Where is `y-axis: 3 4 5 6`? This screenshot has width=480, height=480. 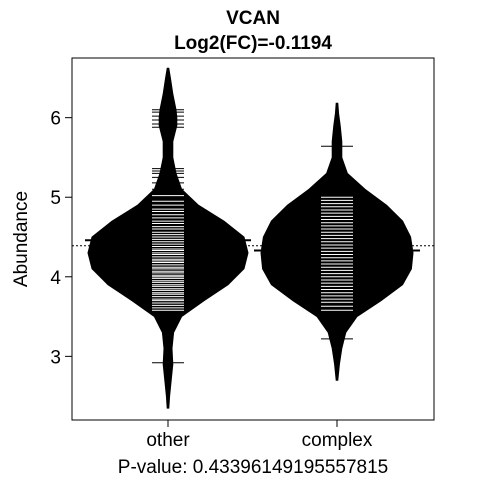
y-axis: 3 4 5 6 is located at coordinates (61, 238).